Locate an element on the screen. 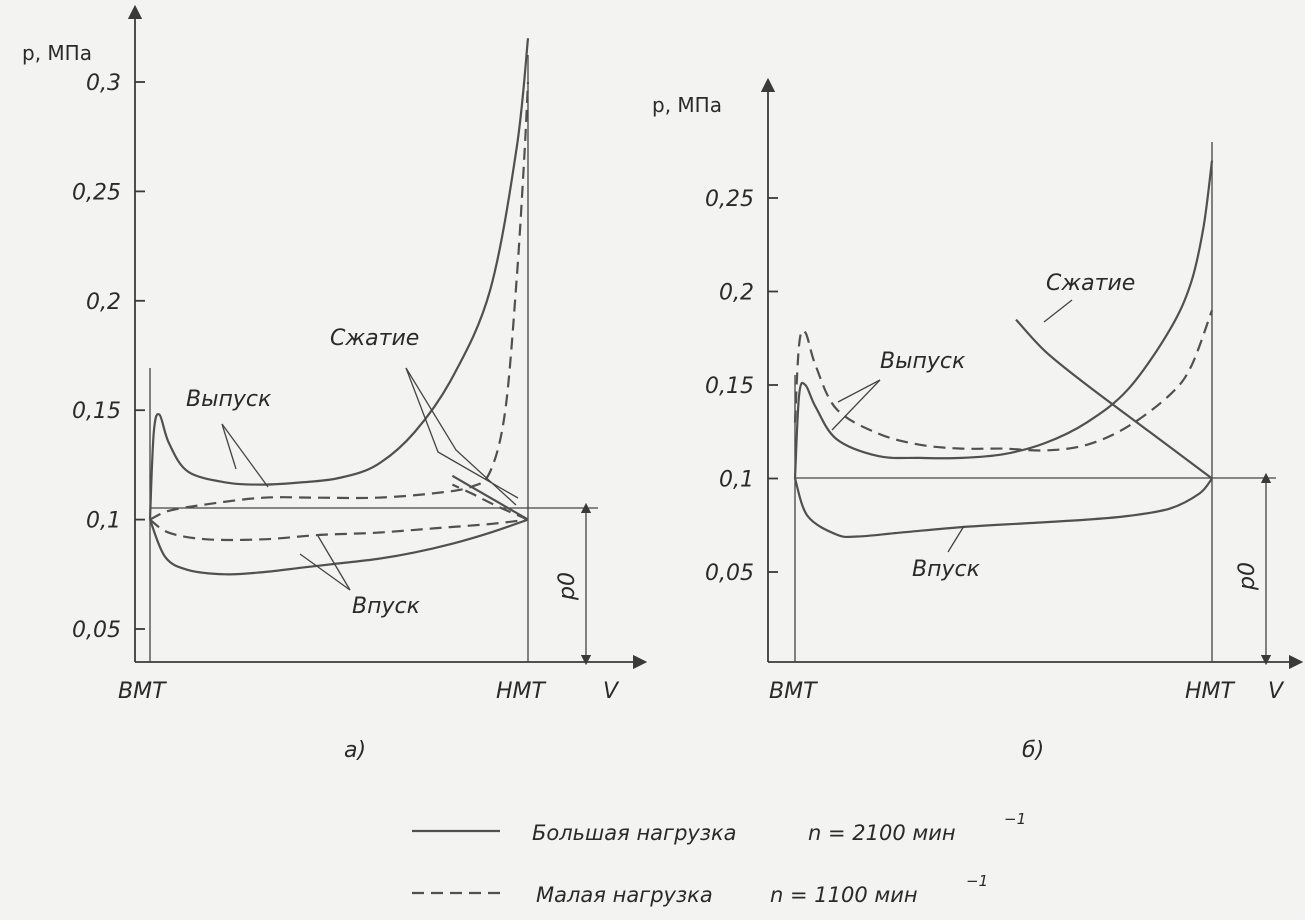 The image size is (1305, 920). chart-a-y-tick-label: 0,3 is located at coordinates (103, 83).